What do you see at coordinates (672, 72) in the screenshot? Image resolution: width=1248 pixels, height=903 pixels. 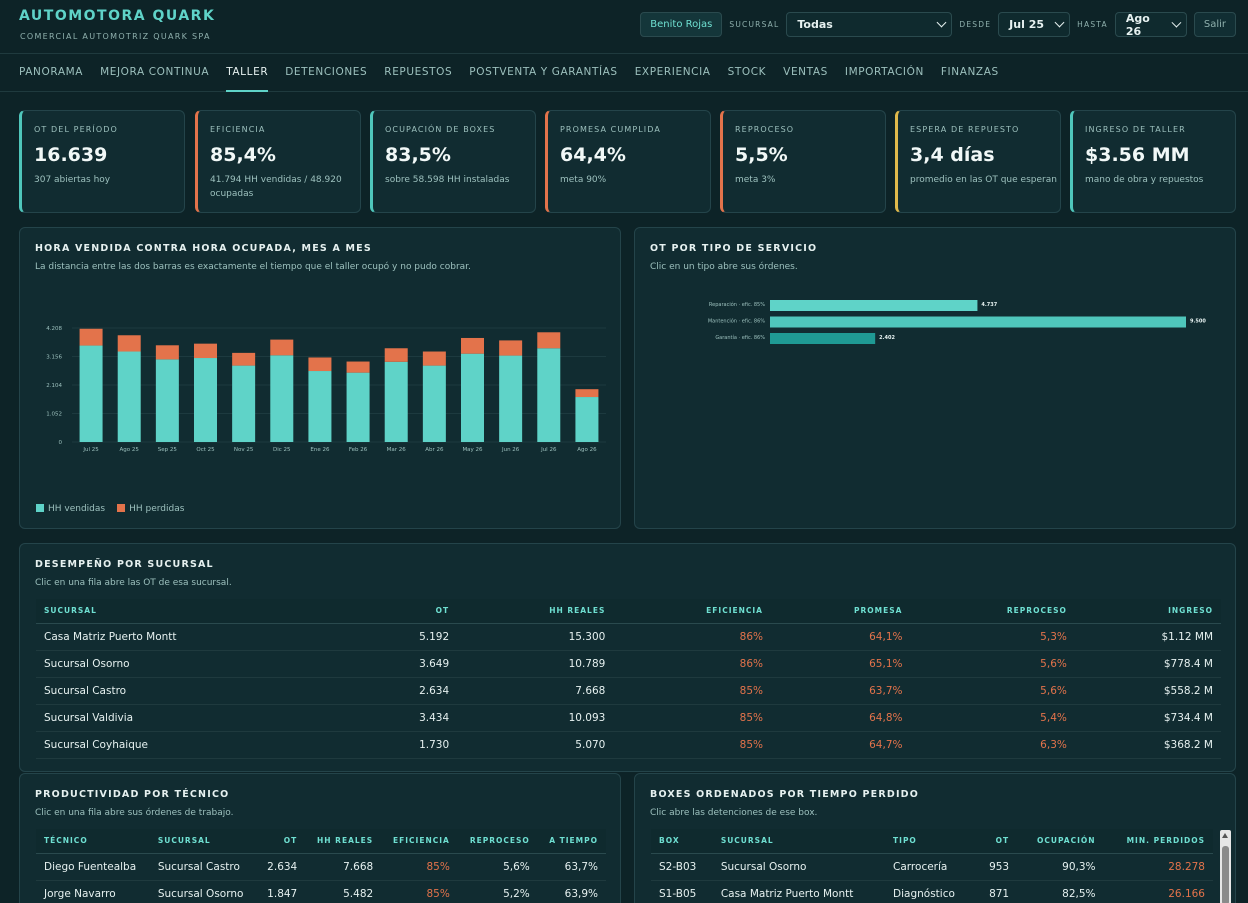 I see `tab-experiencia: EXPERIENCIA` at bounding box center [672, 72].